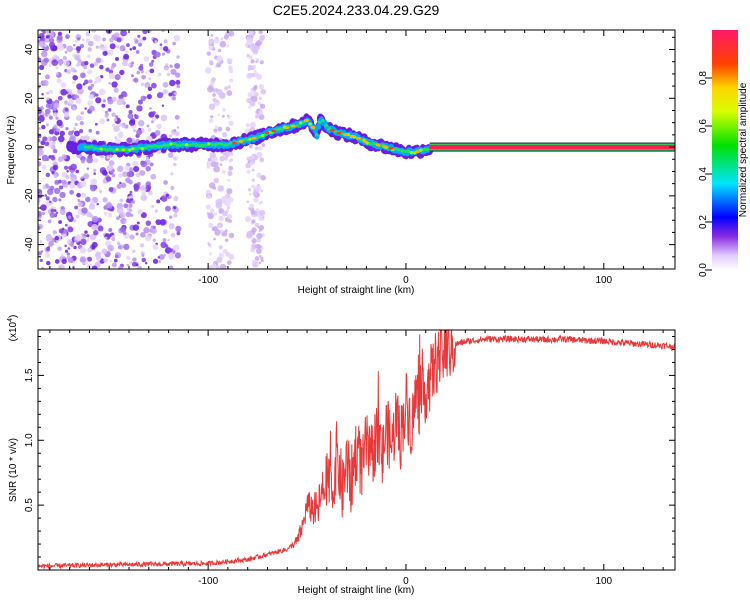 The height and width of the screenshot is (600, 750). I want to click on spectrogram-y-tick-label: -20, so click(29, 195).